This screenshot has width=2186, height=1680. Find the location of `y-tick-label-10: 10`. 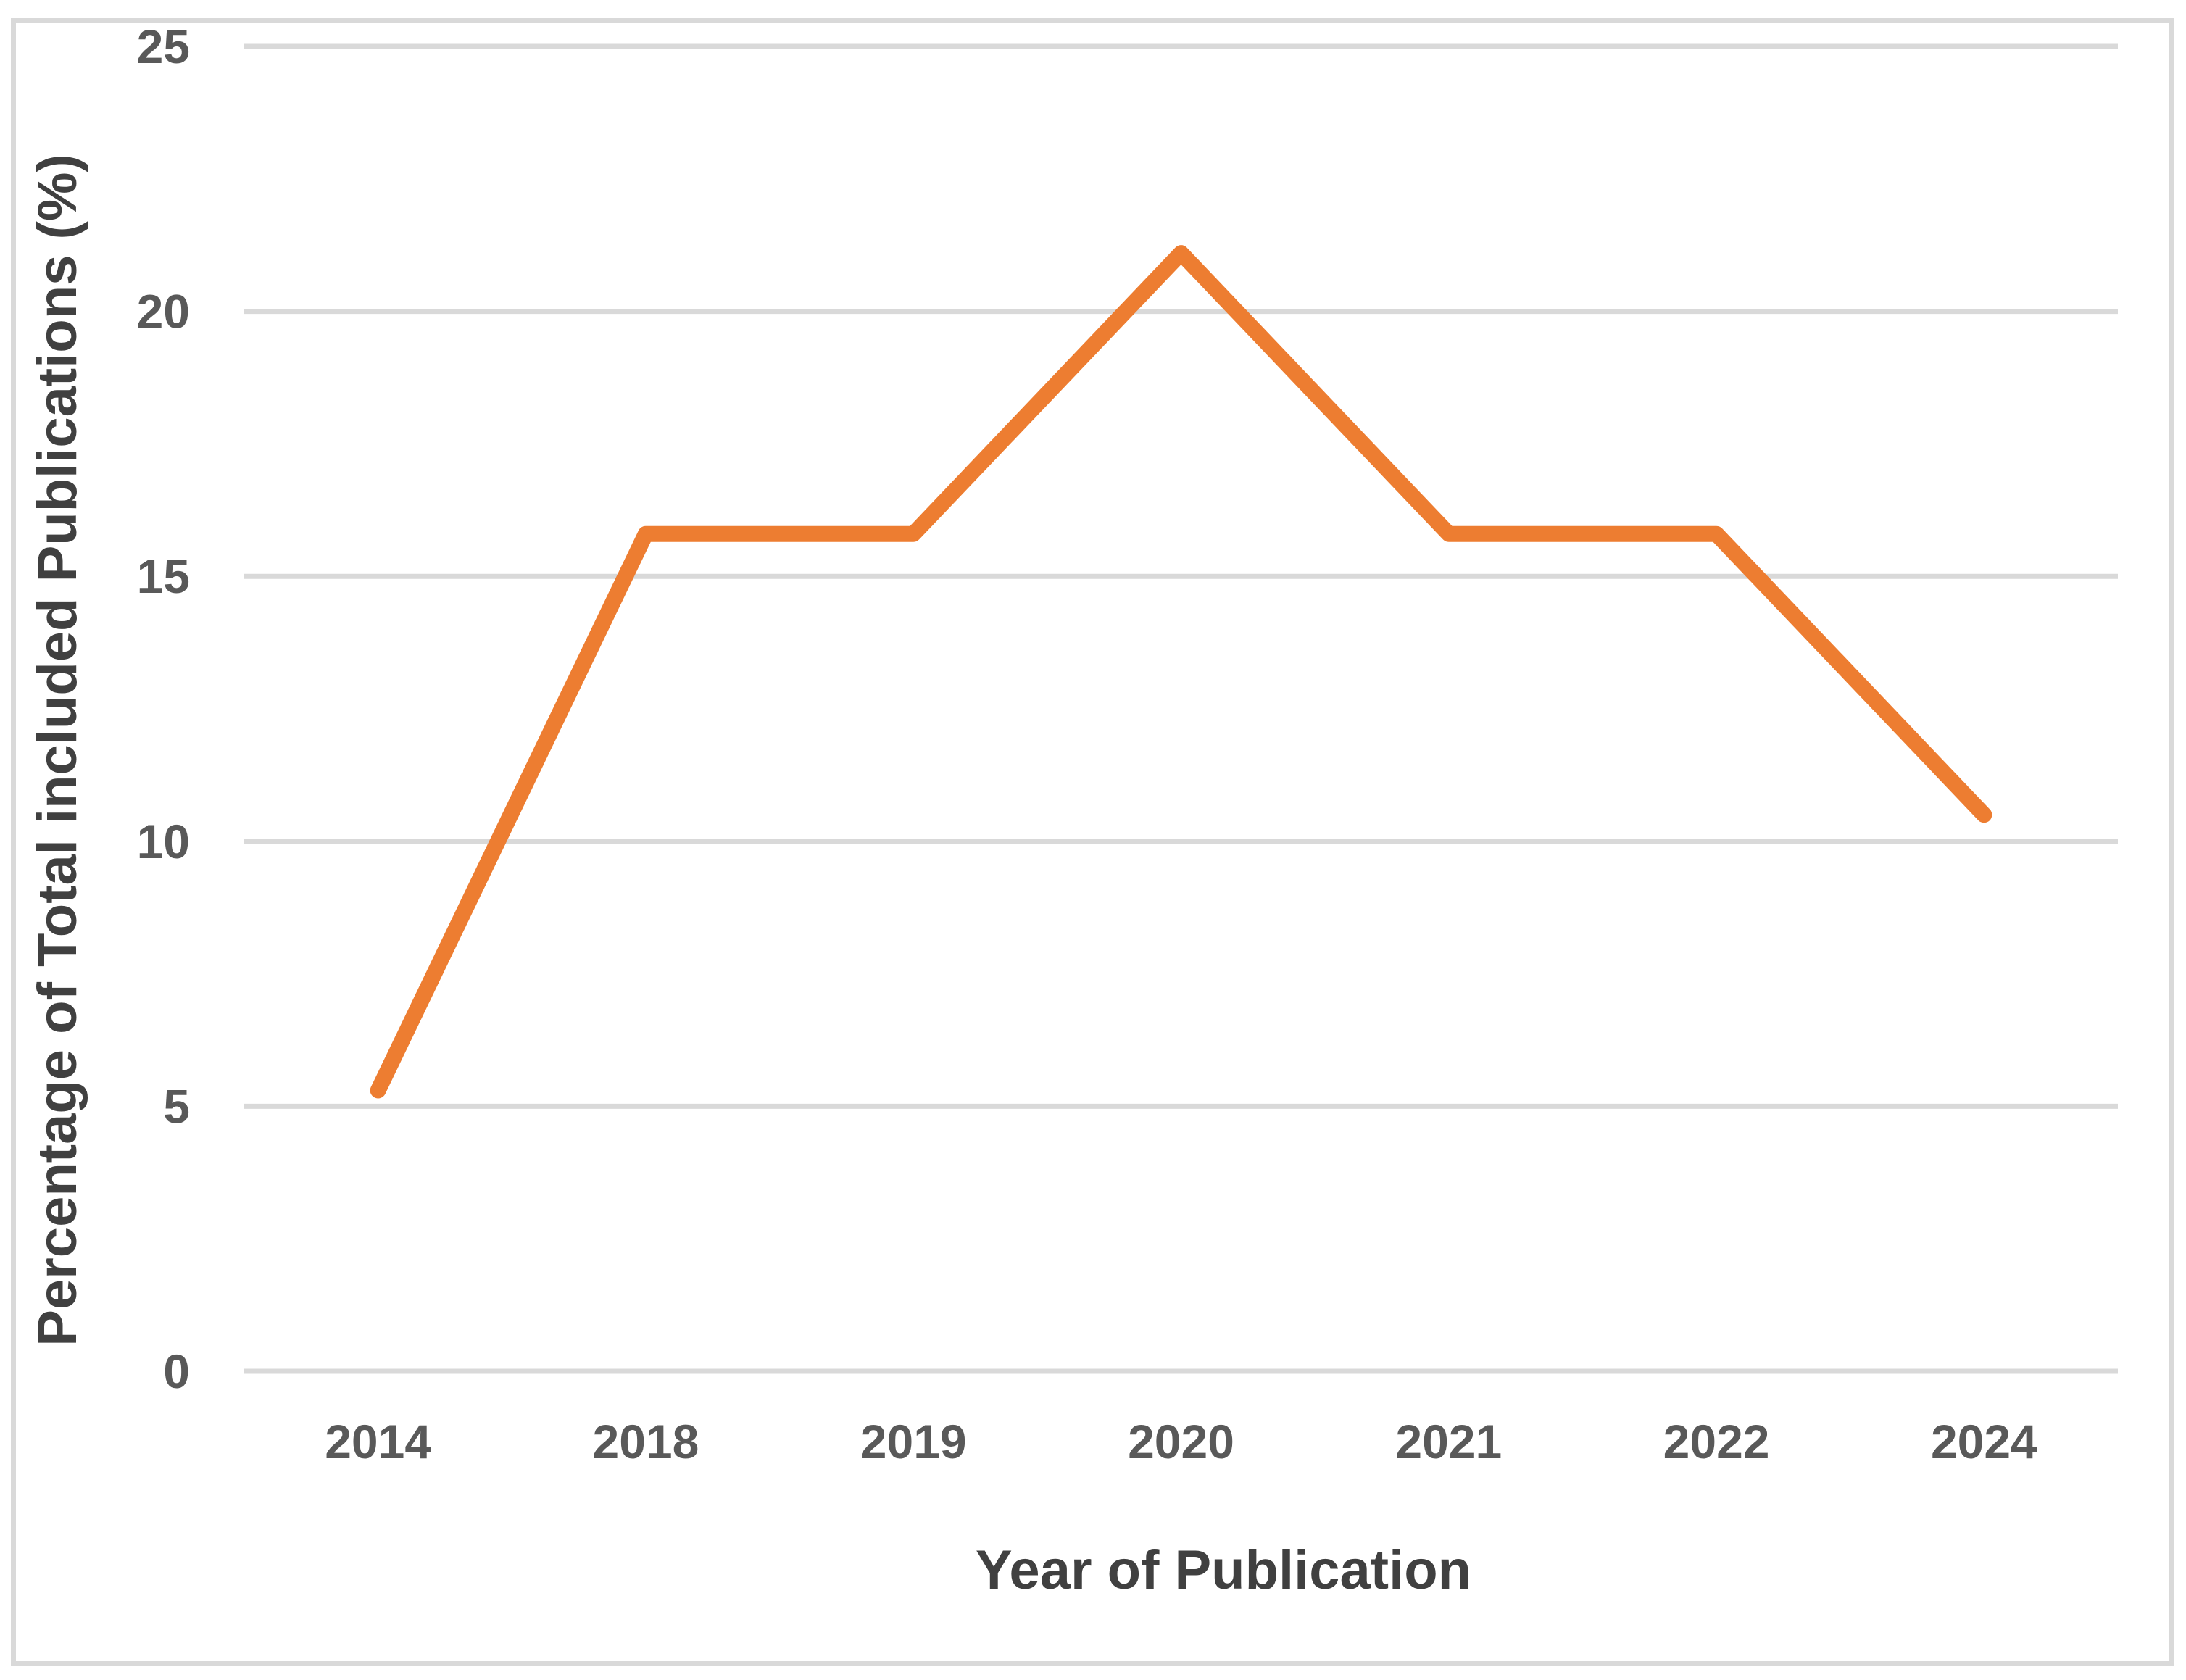

y-tick-label-10: 10 is located at coordinates (163, 841).